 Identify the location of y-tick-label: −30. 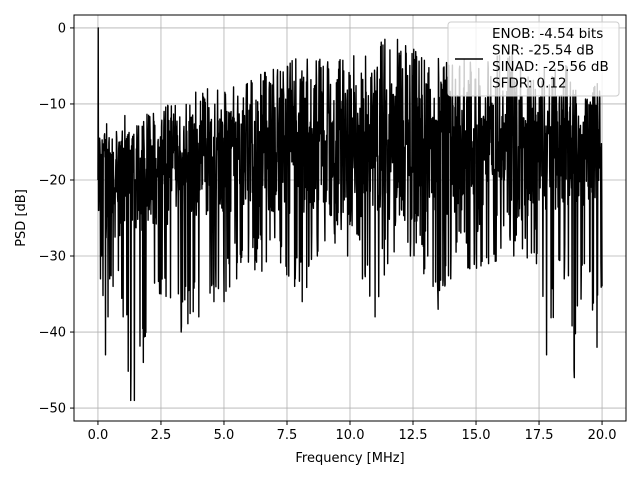
(52, 257).